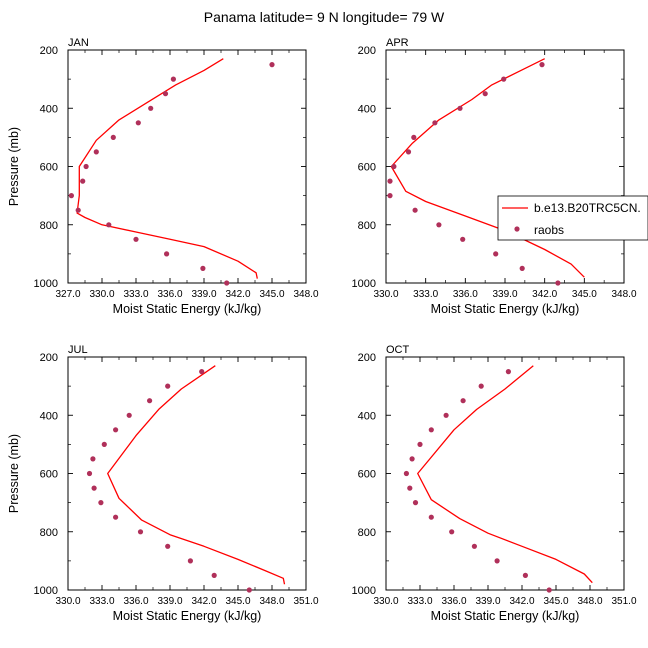 Image resolution: width=648 pixels, height=648 pixels. Describe the element at coordinates (67, 294) in the screenshot. I see `x-tick-label: 327.0` at that location.